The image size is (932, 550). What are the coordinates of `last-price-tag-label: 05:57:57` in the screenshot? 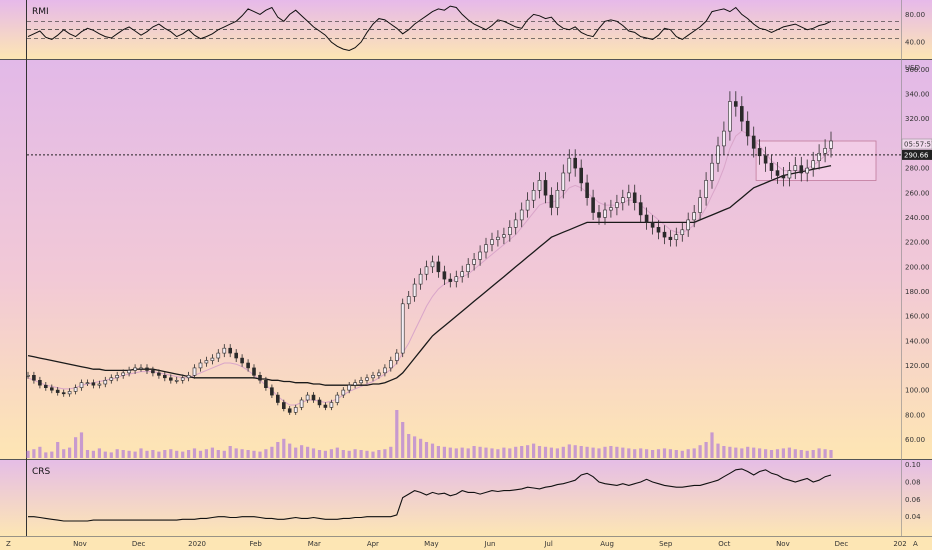 It's located at (918, 145).